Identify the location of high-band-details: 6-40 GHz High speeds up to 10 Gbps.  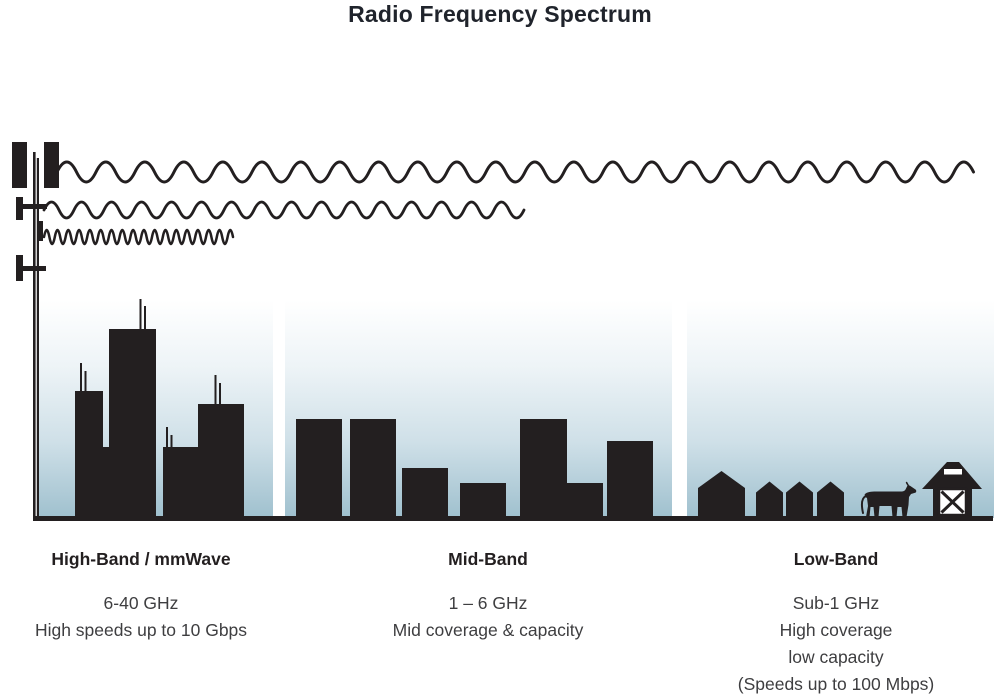
(141, 617).